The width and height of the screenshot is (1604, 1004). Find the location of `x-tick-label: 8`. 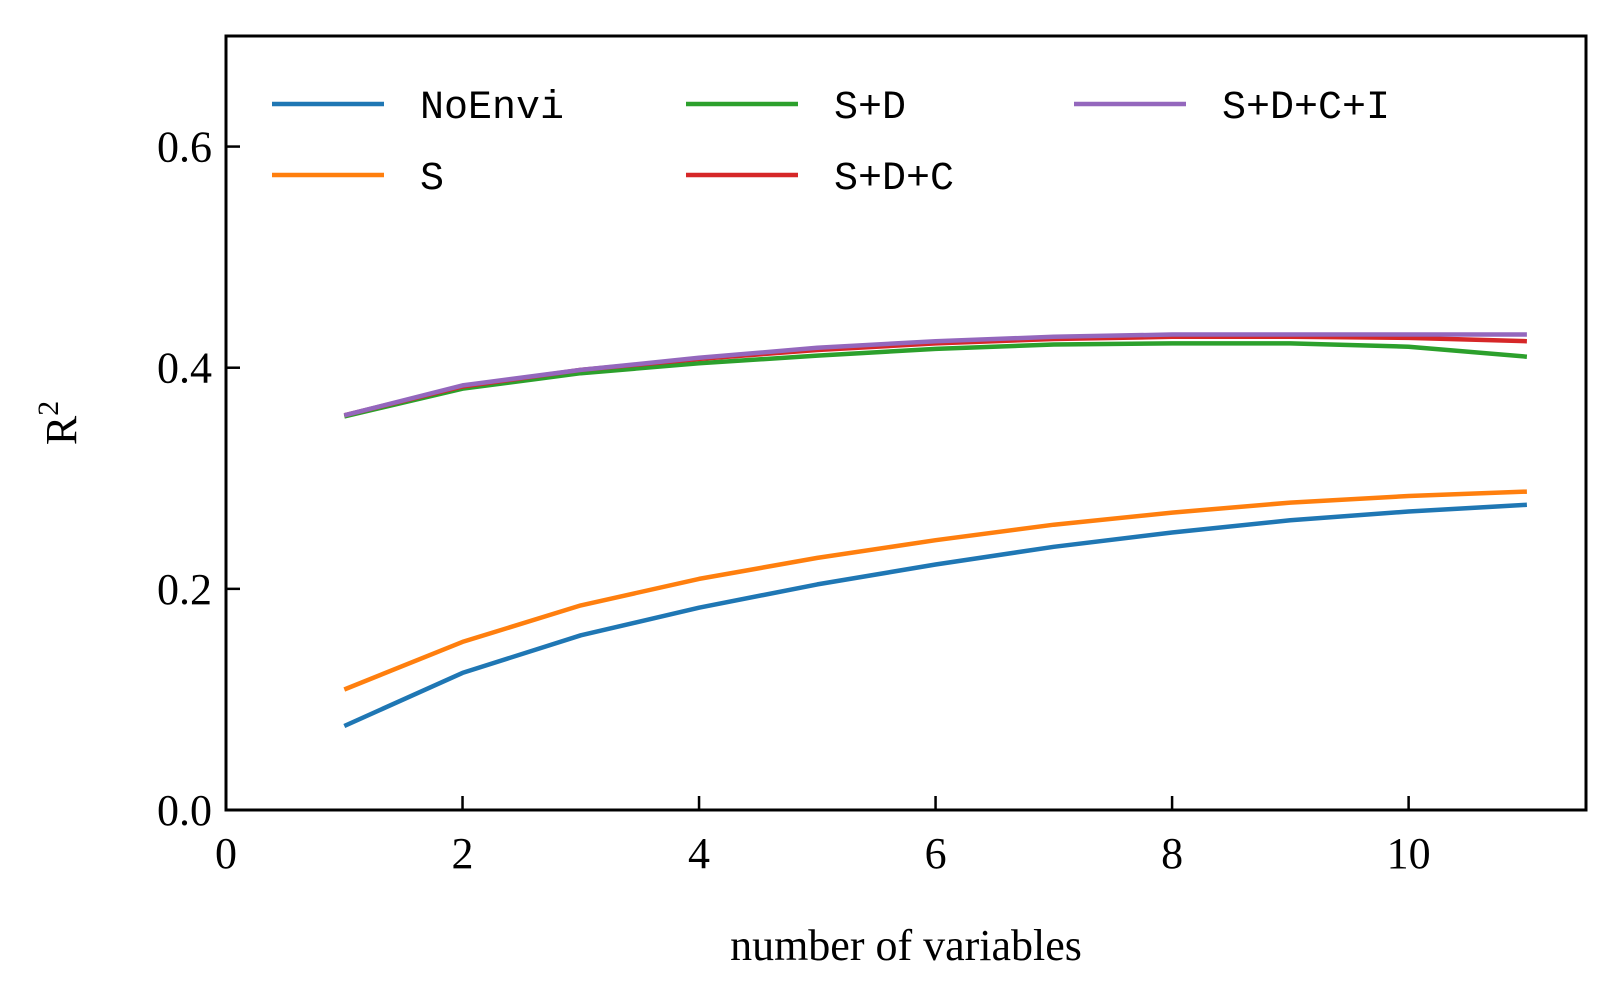

x-tick-label: 8 is located at coordinates (1172, 853).